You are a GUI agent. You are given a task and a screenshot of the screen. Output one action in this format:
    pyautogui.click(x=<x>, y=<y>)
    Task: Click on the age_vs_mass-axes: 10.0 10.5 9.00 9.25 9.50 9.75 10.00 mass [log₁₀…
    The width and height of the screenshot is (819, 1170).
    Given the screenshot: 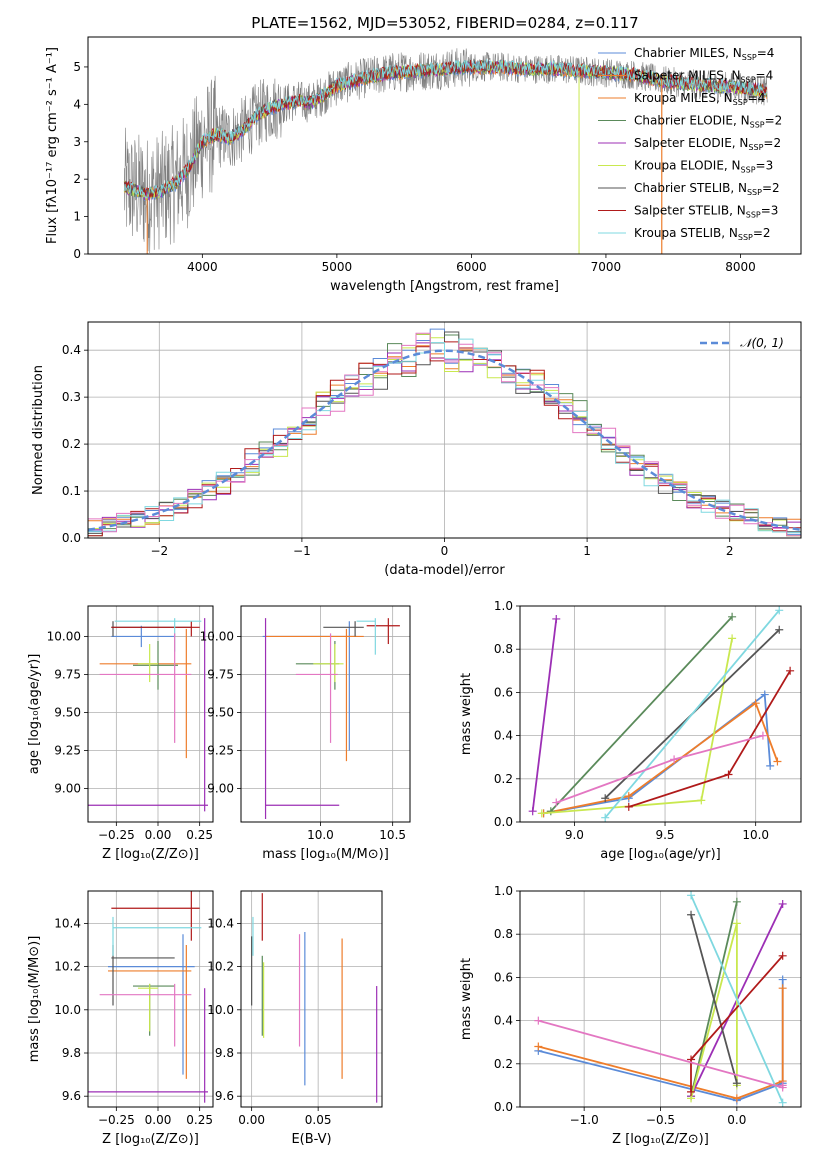 What is the action you would take?
    pyautogui.click(x=305, y=734)
    